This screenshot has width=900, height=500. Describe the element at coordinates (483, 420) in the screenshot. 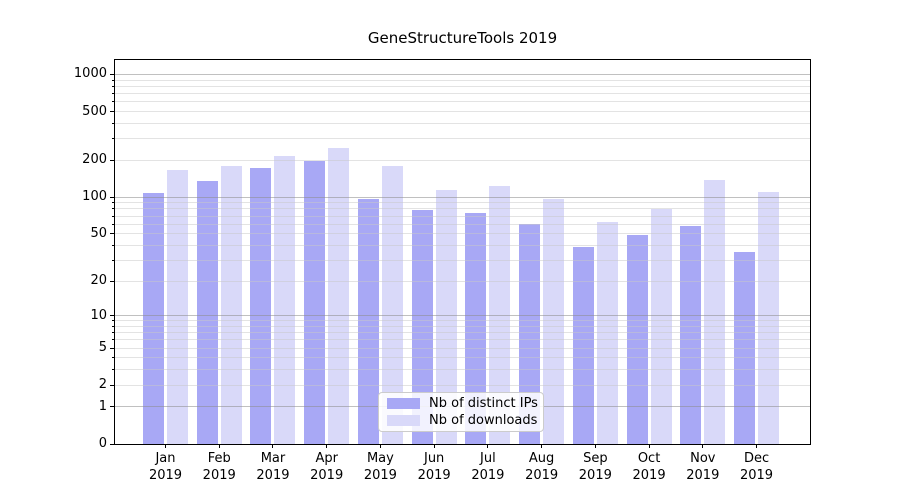

I see `legend-label: Nb of downloads` at that location.